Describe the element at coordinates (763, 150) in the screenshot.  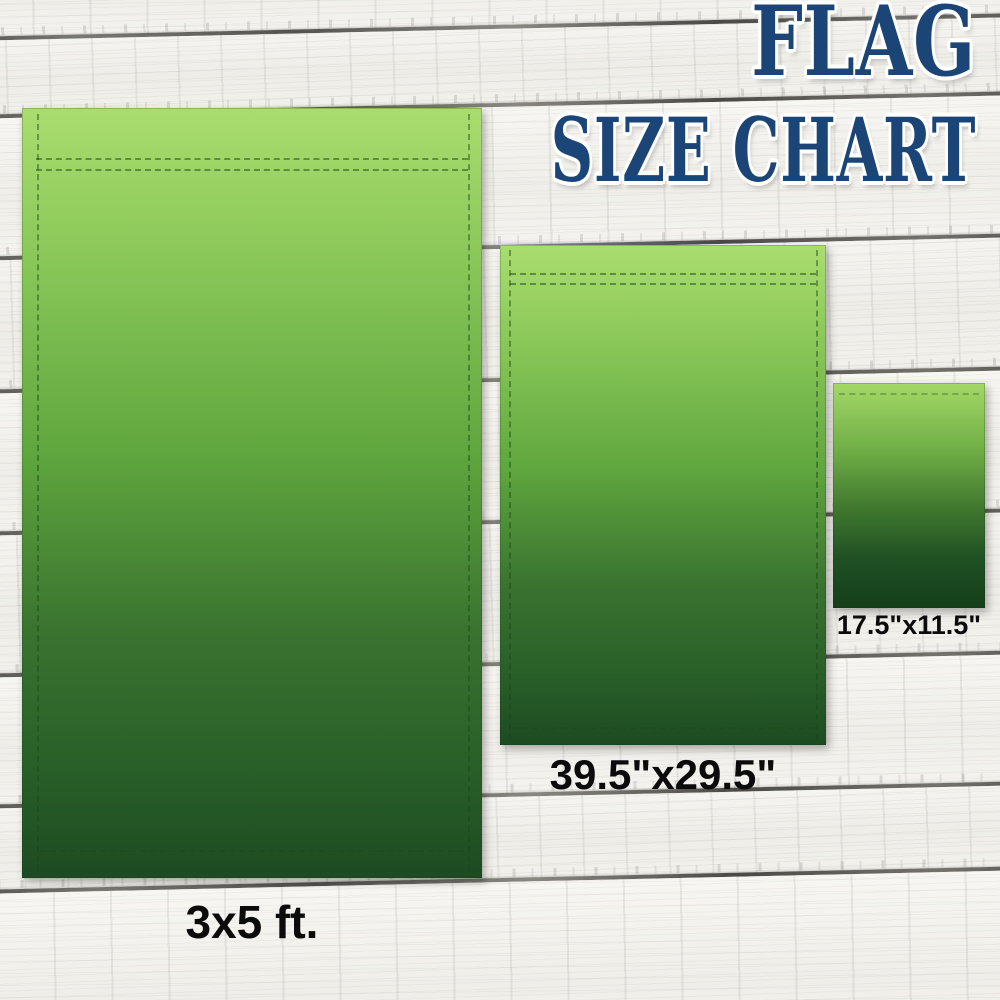
I see `title-line-2-text: SIZE CHART` at that location.